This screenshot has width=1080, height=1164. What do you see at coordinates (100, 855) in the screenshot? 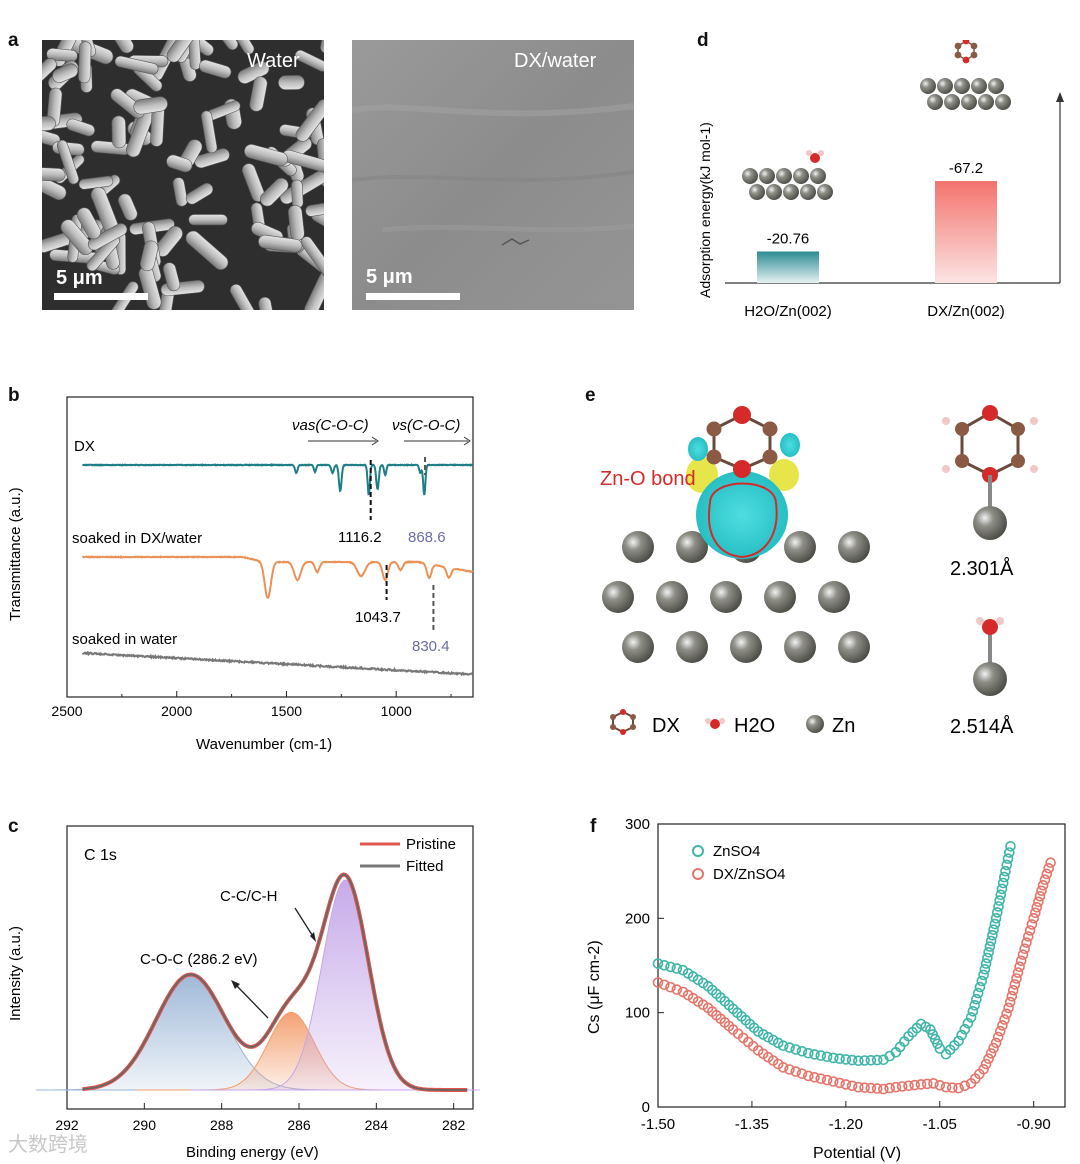
I see `c-title: C 1s` at bounding box center [100, 855].